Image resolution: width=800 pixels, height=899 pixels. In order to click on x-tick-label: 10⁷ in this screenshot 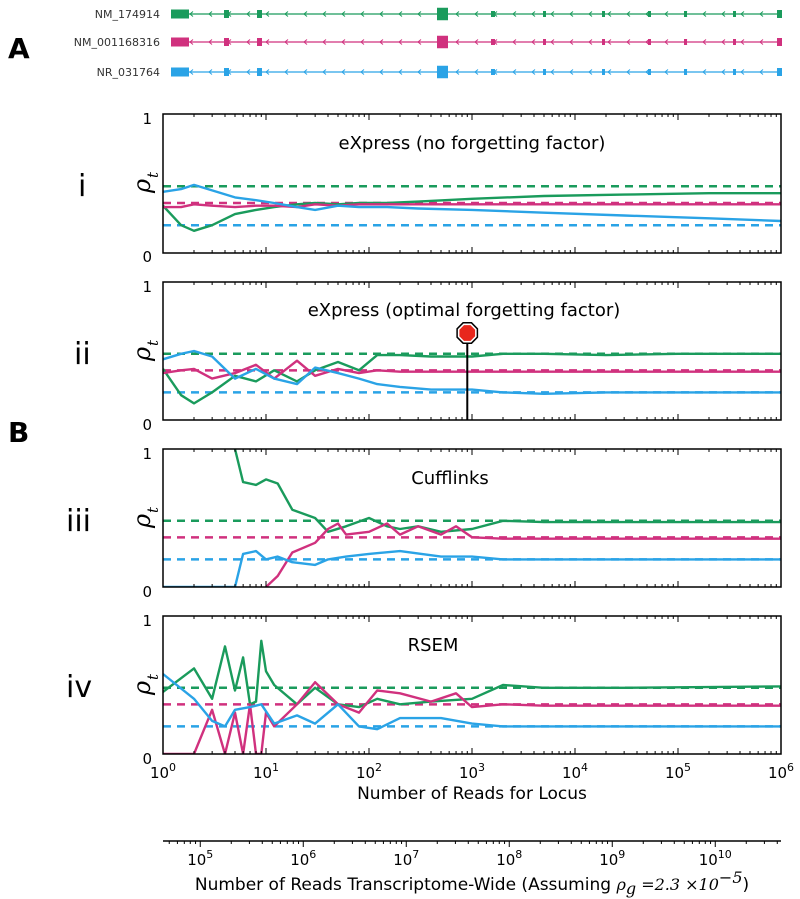, I will do `click(406, 858)`.